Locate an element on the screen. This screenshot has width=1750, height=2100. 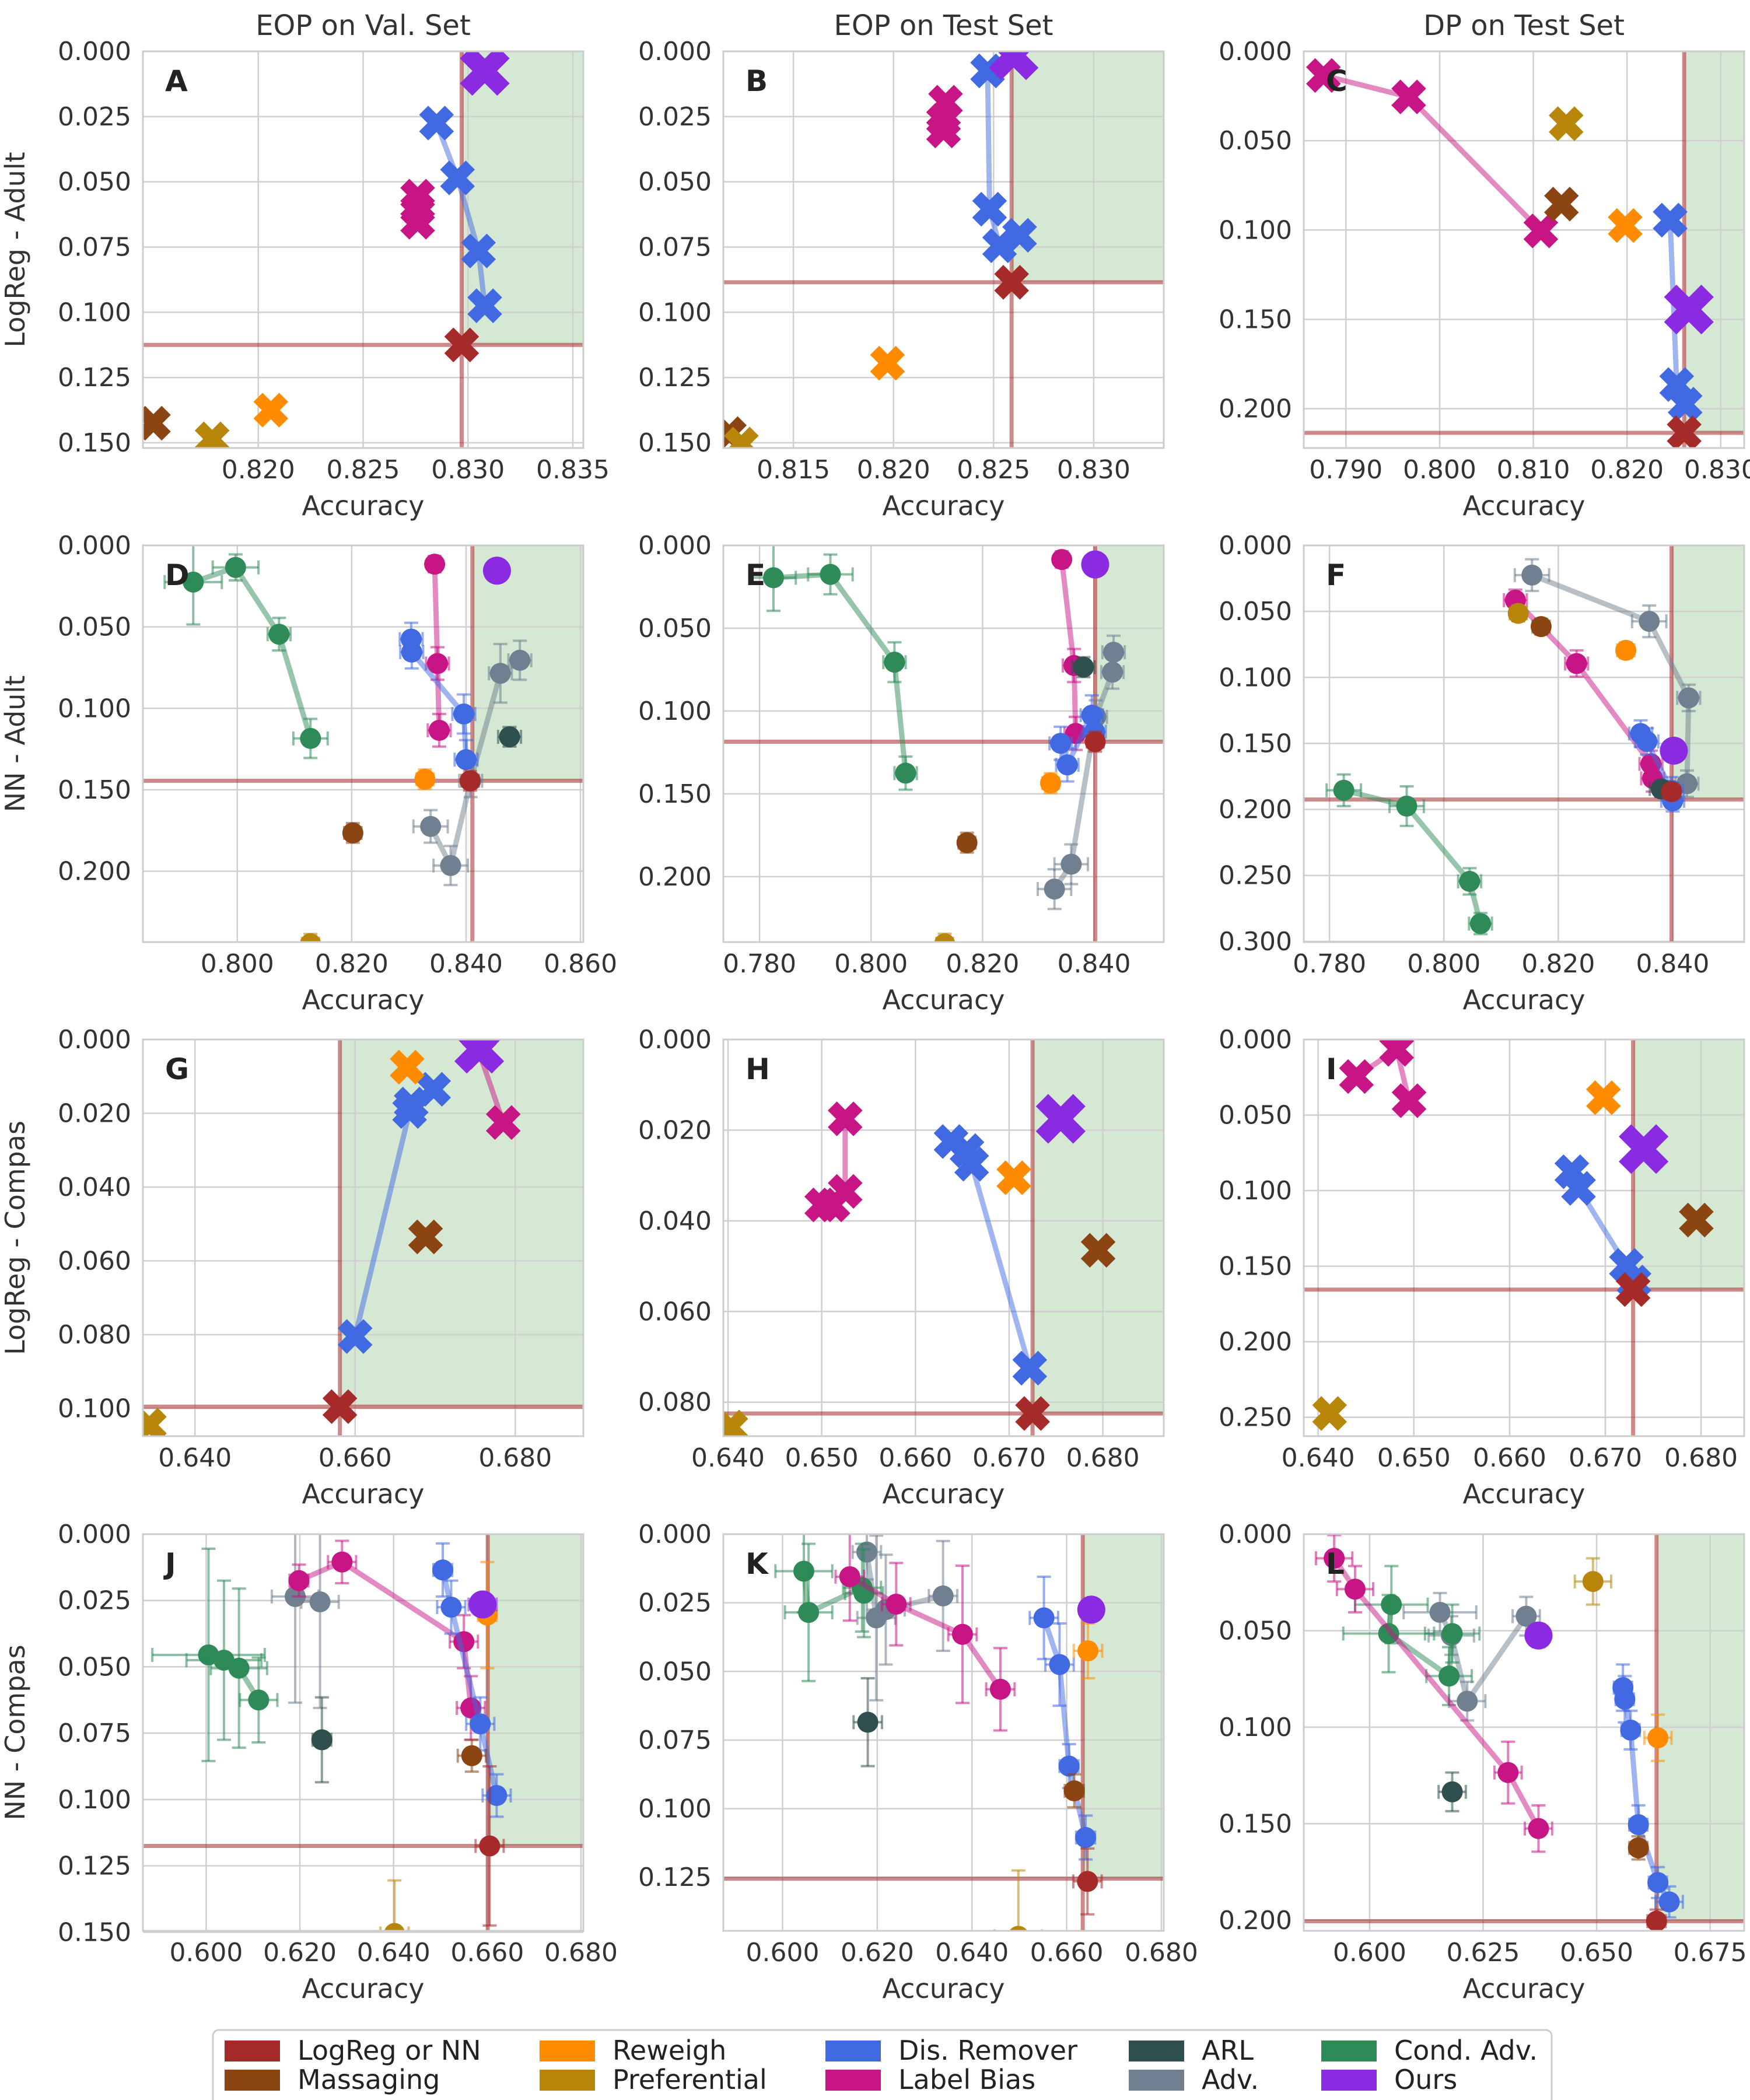
x-tick-label: 0.820 is located at coordinates (258, 470).